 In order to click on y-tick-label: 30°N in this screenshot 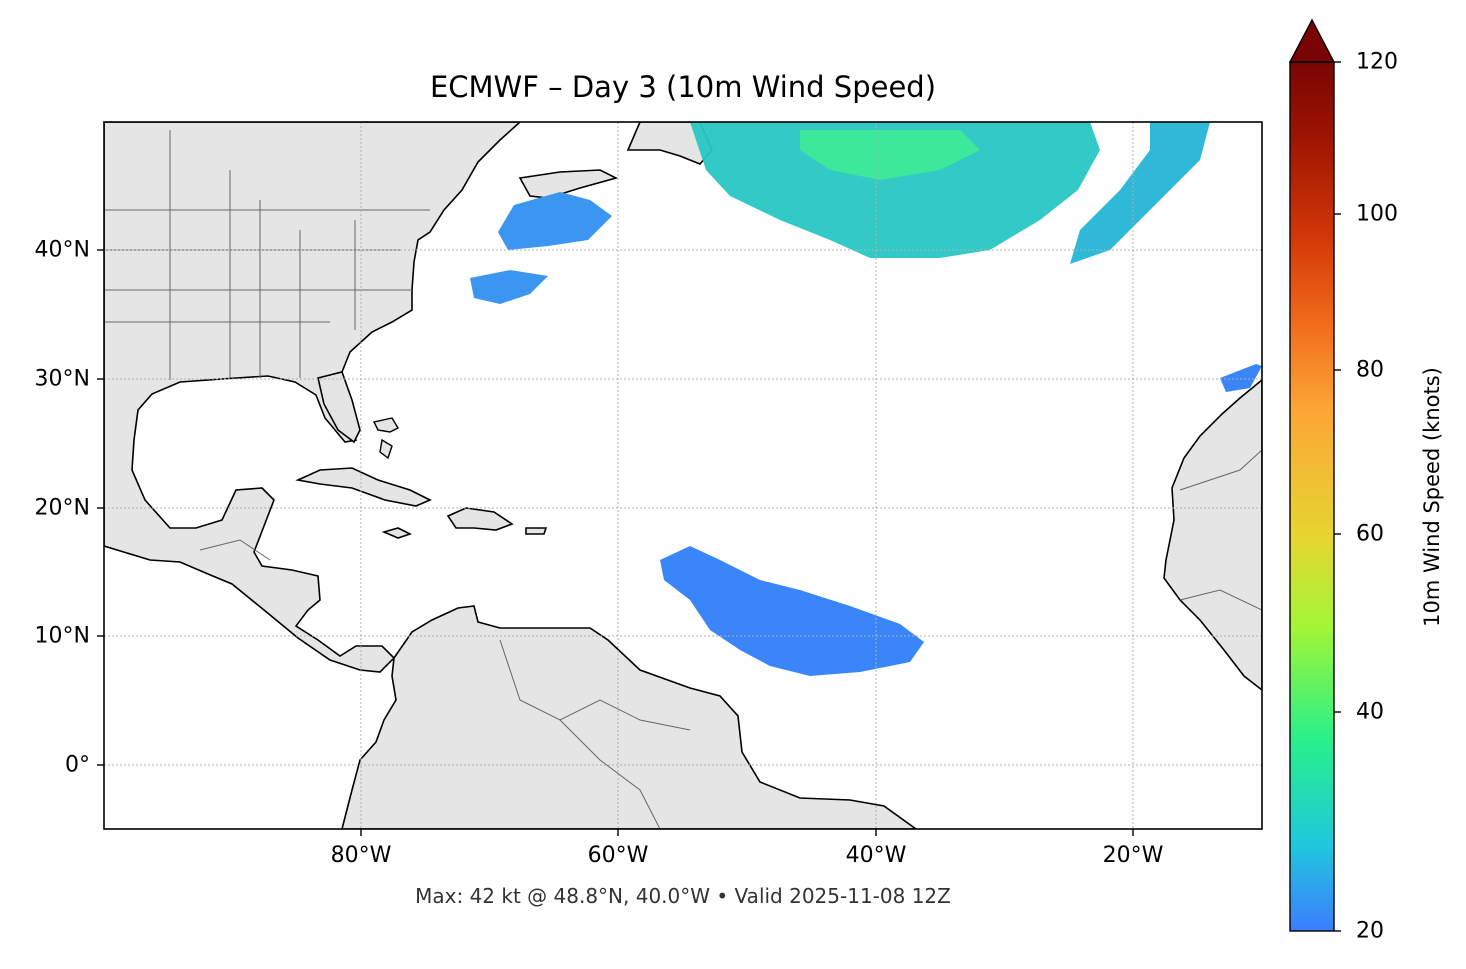, I will do `click(62, 379)`.